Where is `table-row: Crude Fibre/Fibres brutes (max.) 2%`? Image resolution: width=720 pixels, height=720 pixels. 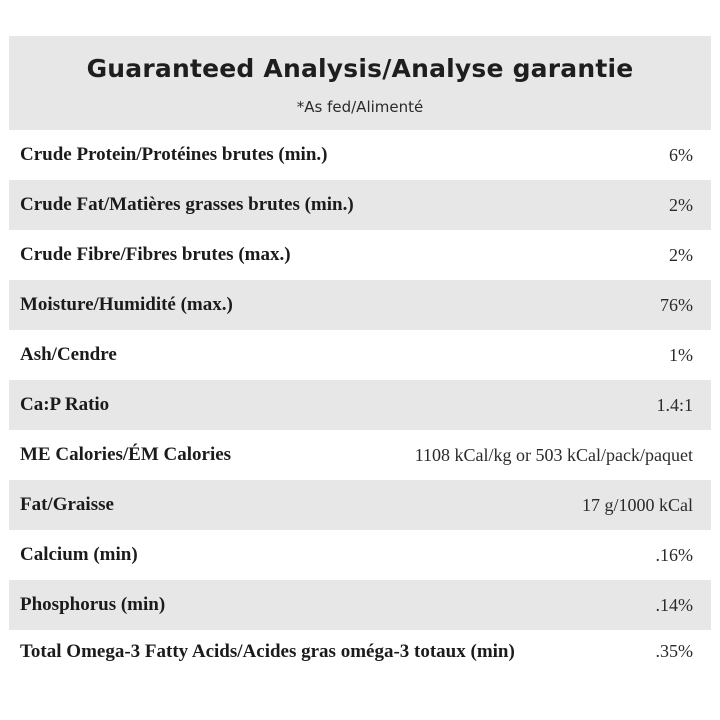
table-row: Crude Fibre/Fibres brutes (max.) 2% is located at coordinates (360, 255).